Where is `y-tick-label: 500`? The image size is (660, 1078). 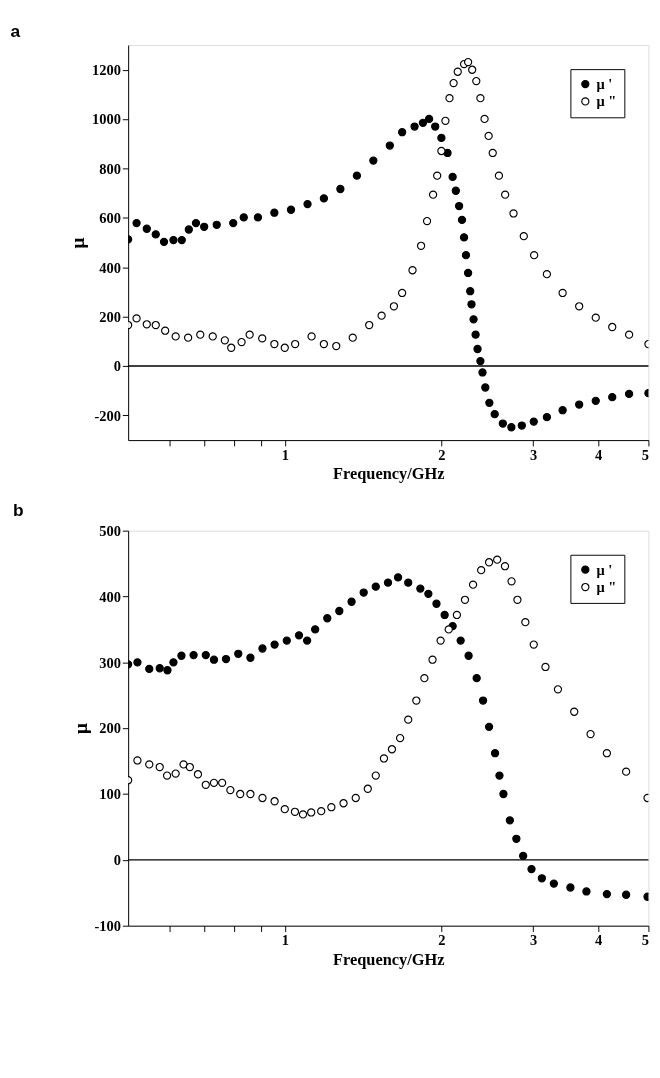 y-tick-label: 500 is located at coordinates (110, 530).